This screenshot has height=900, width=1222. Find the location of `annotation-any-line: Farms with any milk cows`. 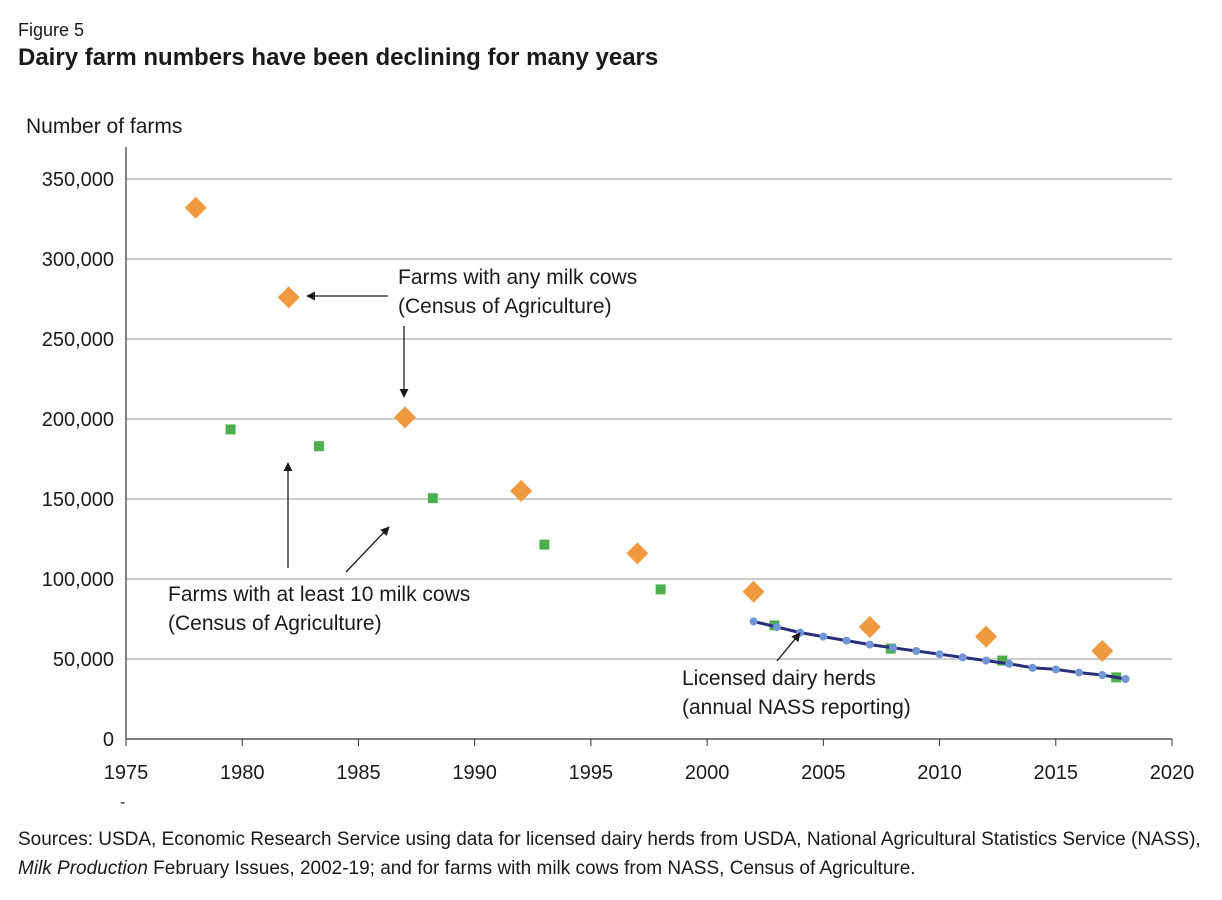

annotation-any-line: Farms with any milk cows is located at coordinates (517, 277).